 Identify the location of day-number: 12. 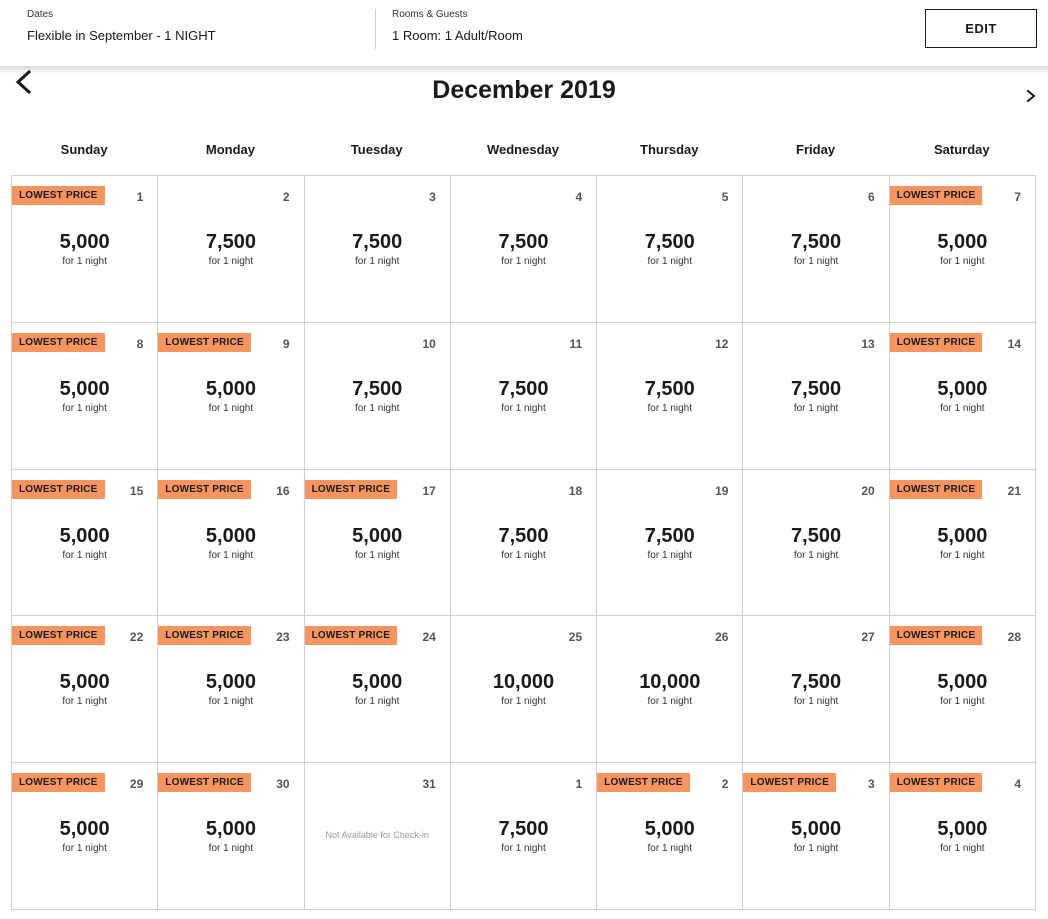
(722, 343).